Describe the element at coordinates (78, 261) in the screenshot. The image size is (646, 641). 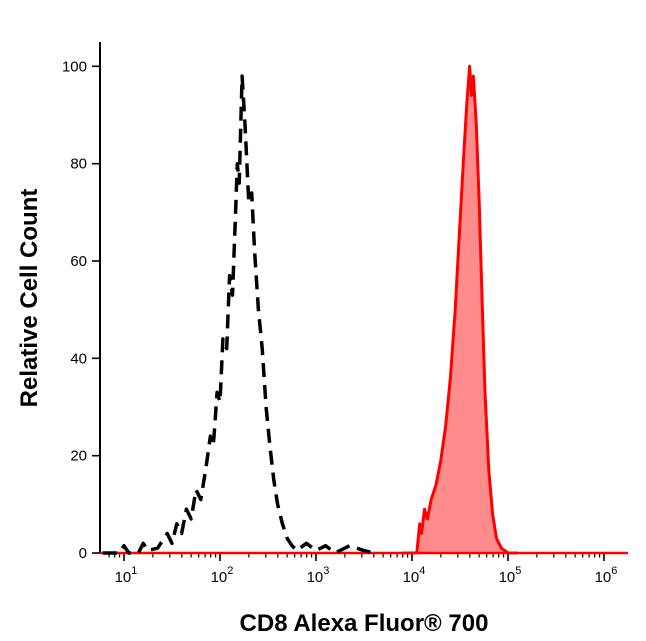
I see `y-tick-label: 60` at that location.